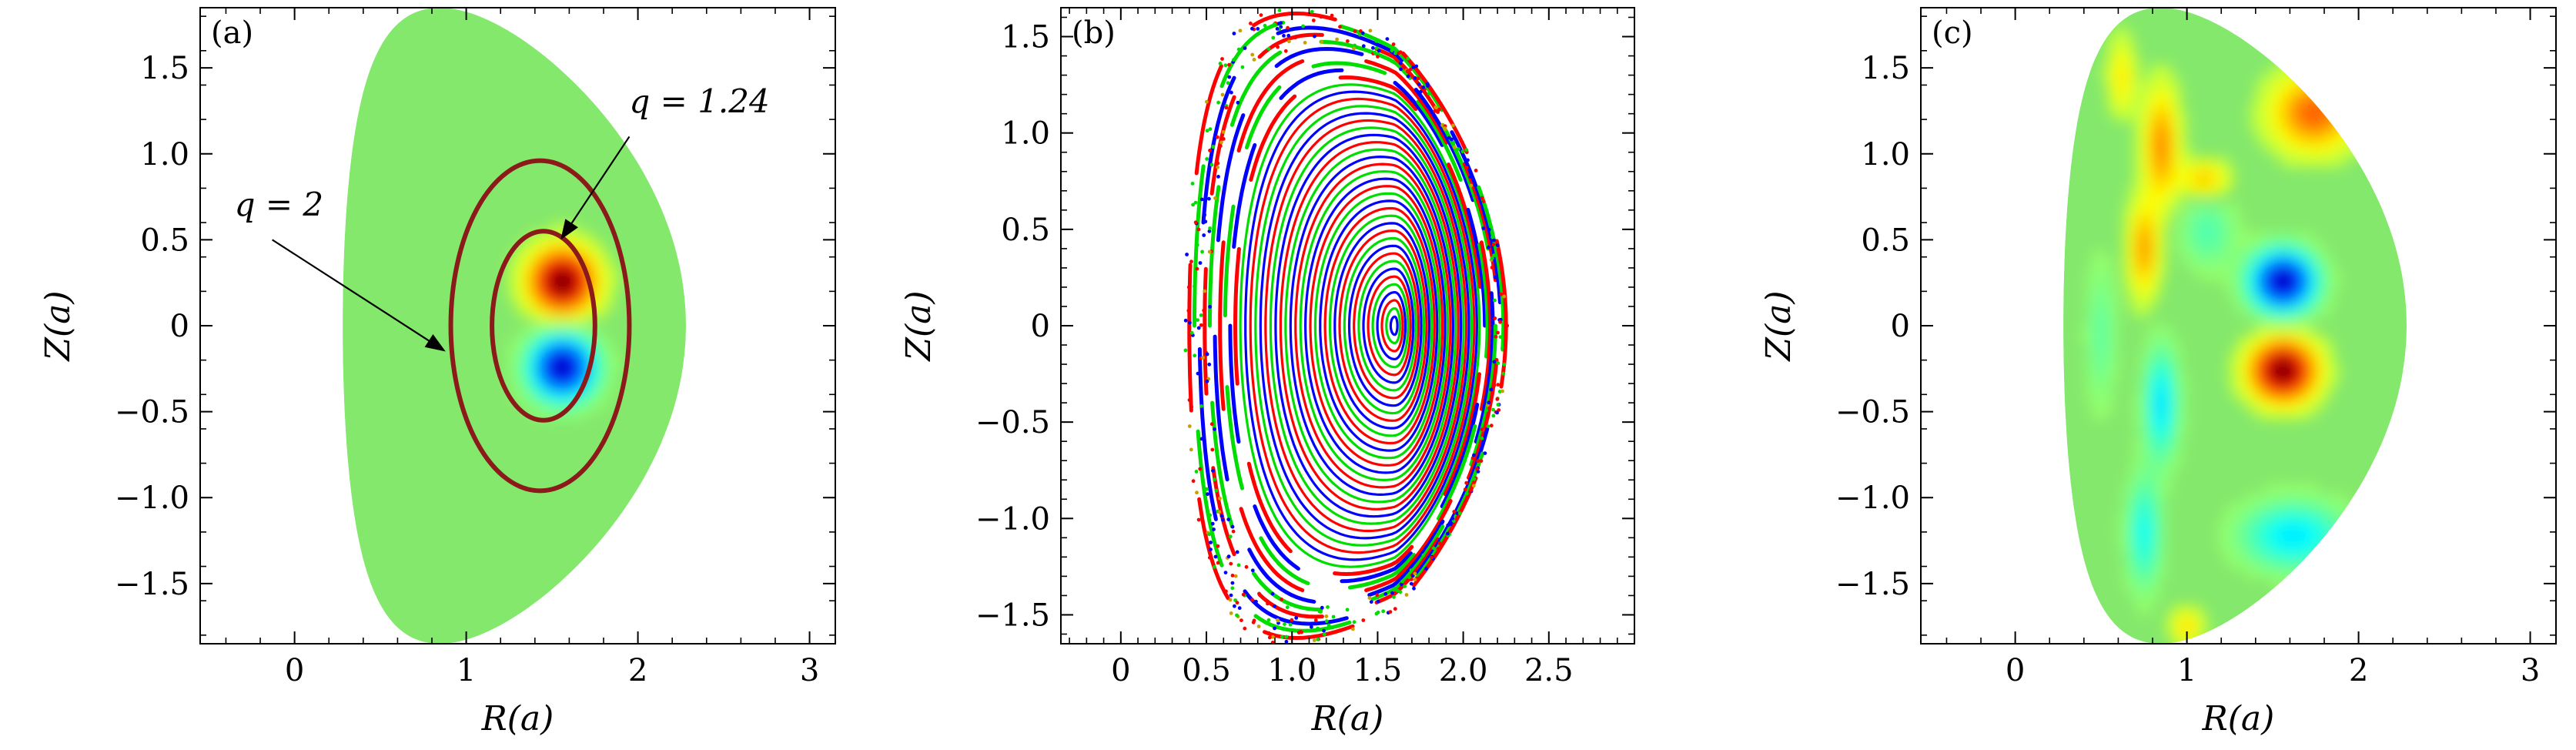 Image resolution: width=2576 pixels, height=750 pixels. I want to click on poincare-surface, so click(1386, 326).